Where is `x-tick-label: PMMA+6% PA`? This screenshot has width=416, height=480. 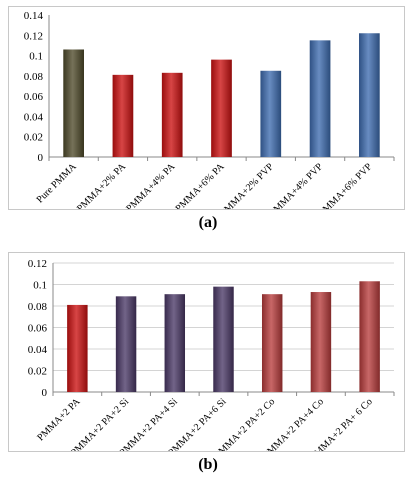
x-tick-label: PMMA+6% PA is located at coordinates (201, 185).